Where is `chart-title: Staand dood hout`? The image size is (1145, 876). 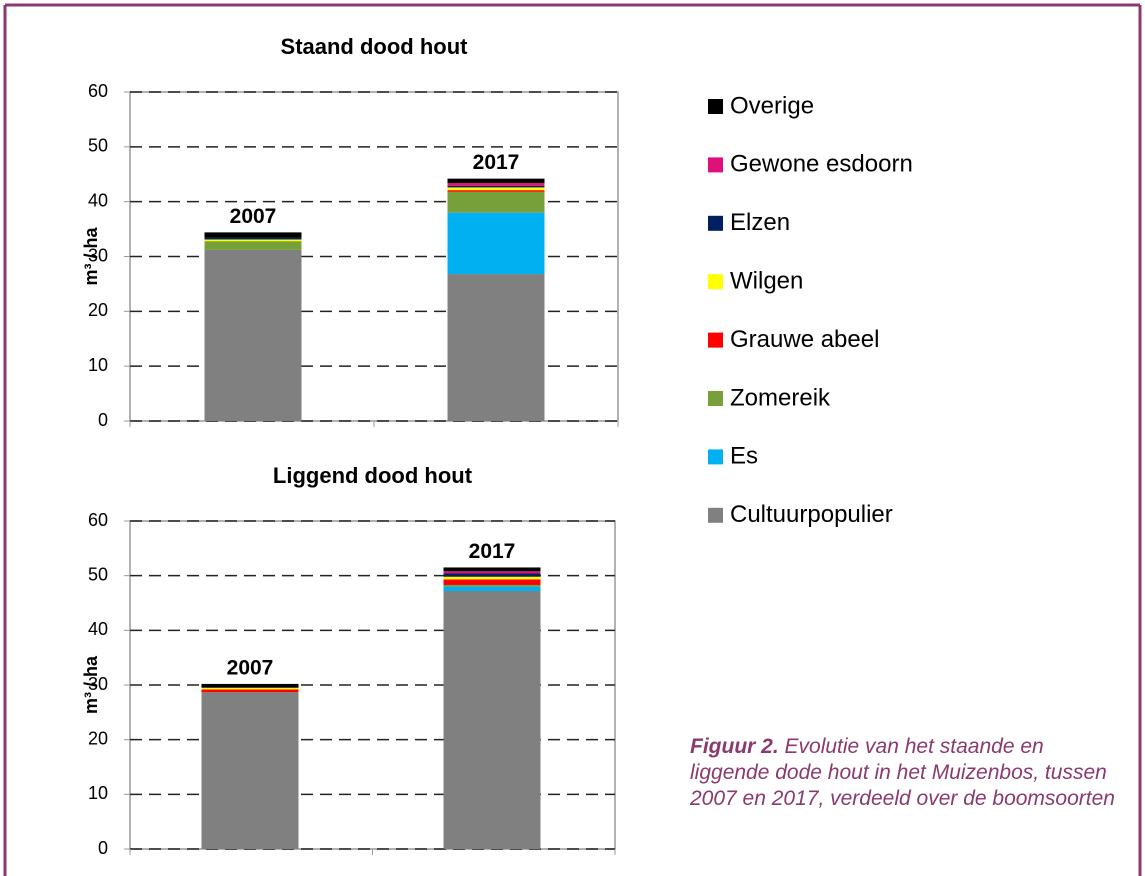
chart-title: Staand dood hout is located at coordinates (375, 46).